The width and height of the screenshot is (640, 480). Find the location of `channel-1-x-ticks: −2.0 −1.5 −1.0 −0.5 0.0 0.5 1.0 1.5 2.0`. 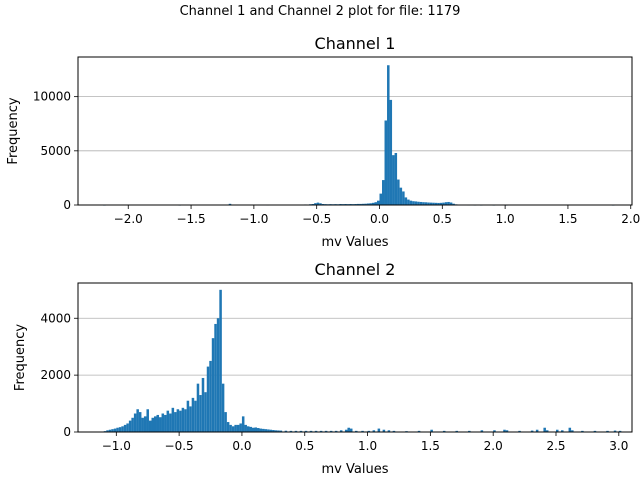

channel-1-x-ticks: −2.0 −1.5 −1.0 −0.5 0.0 0.5 1.0 1.5 2.0 is located at coordinates (377, 215).